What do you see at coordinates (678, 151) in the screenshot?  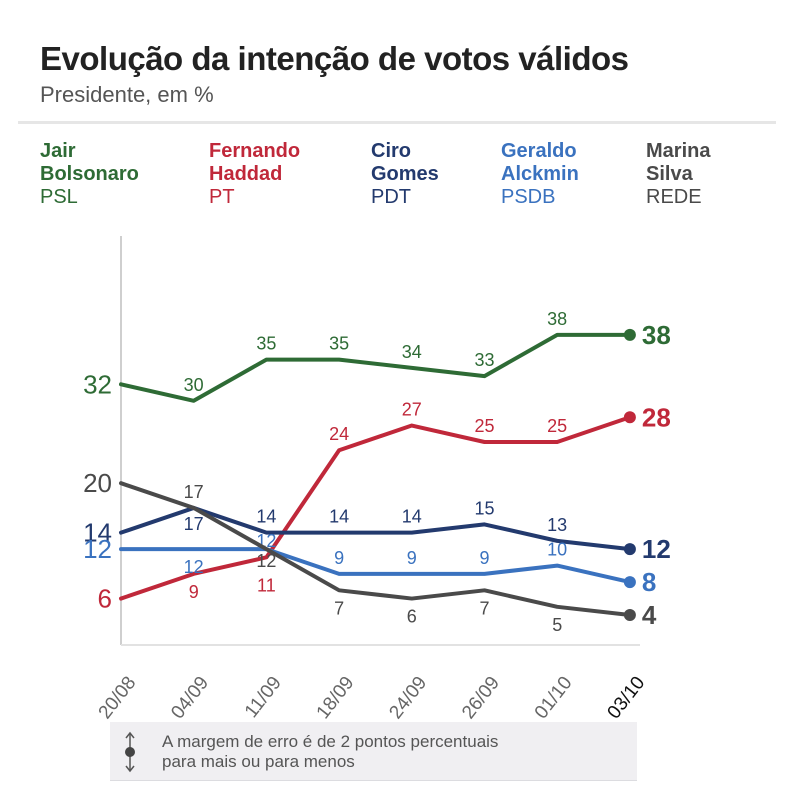 I see `legend-name-first: Marina` at bounding box center [678, 151].